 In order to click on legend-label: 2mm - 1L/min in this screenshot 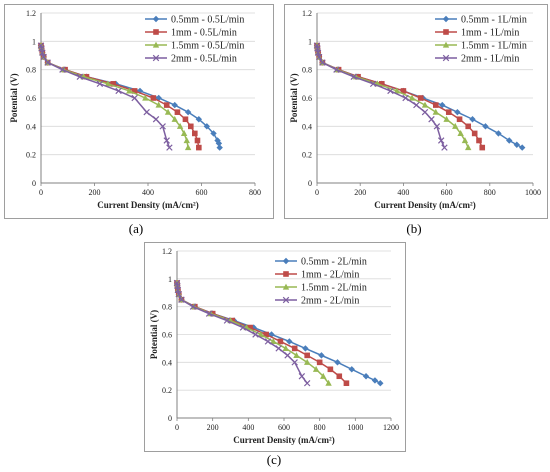, I will do `click(490, 59)`.